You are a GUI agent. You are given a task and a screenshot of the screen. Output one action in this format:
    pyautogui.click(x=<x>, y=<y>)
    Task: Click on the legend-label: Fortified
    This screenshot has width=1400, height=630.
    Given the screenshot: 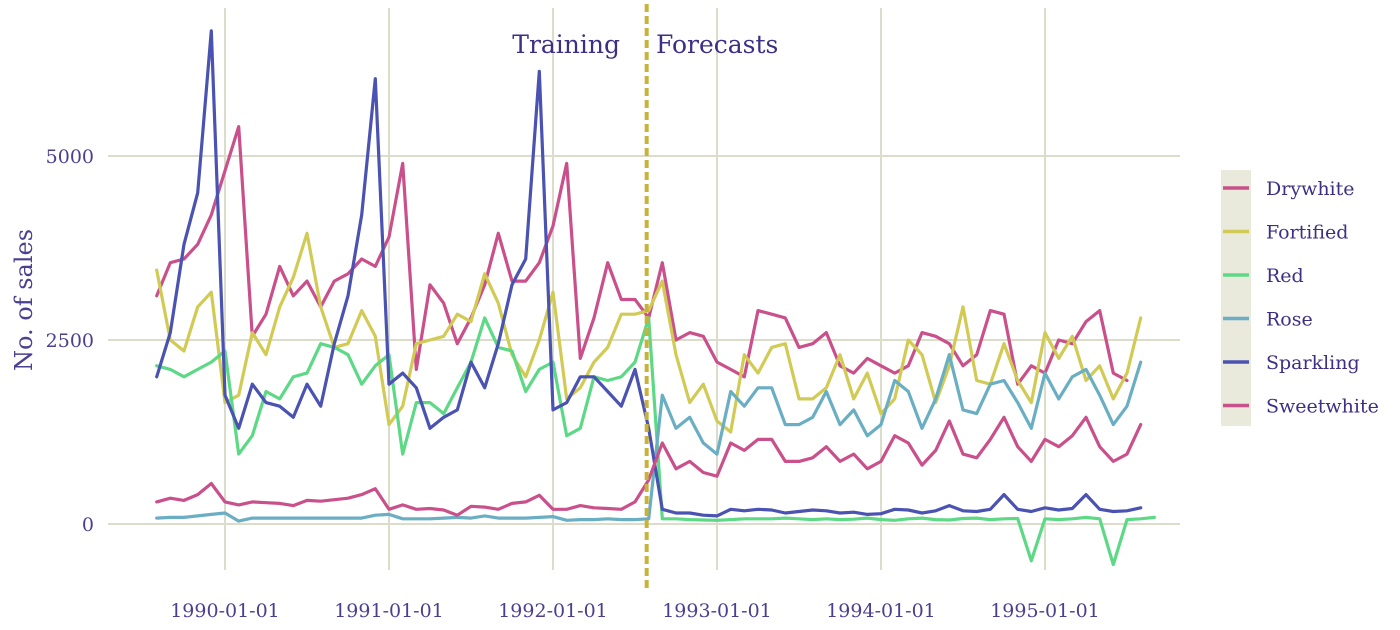 What is the action you would take?
    pyautogui.click(x=1307, y=233)
    